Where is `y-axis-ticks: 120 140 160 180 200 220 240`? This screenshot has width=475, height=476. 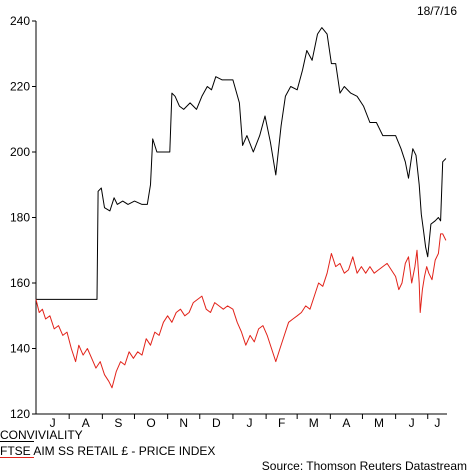
y-axis-ticks: 120 140 160 180 200 220 240 is located at coordinates (23, 217).